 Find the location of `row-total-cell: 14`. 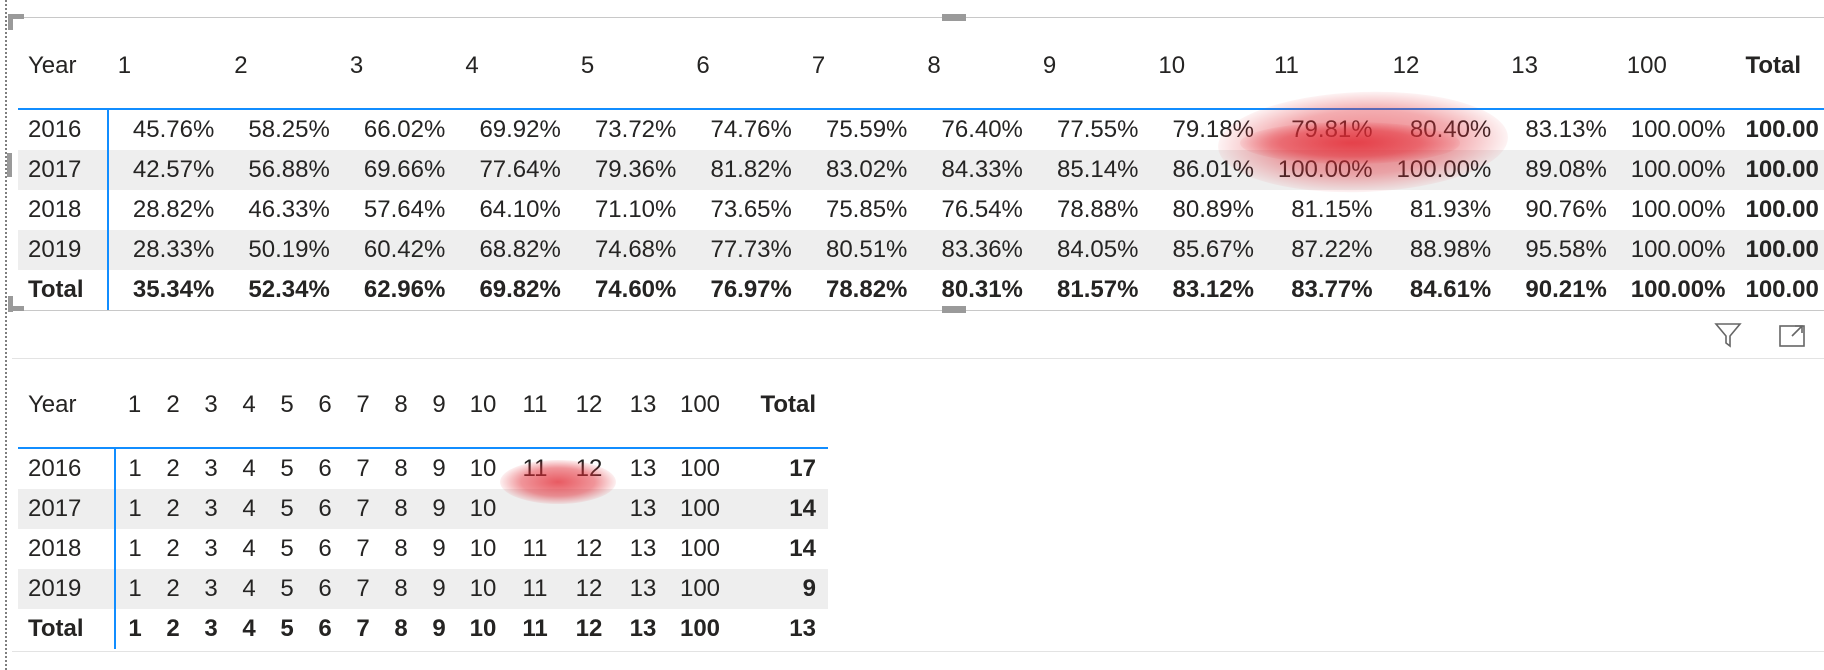

row-total-cell: 14 is located at coordinates (779, 509).